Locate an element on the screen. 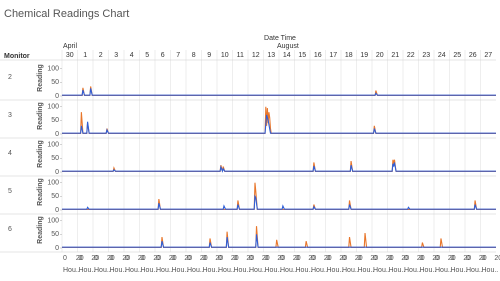  column-label: 19 is located at coordinates (364, 55).